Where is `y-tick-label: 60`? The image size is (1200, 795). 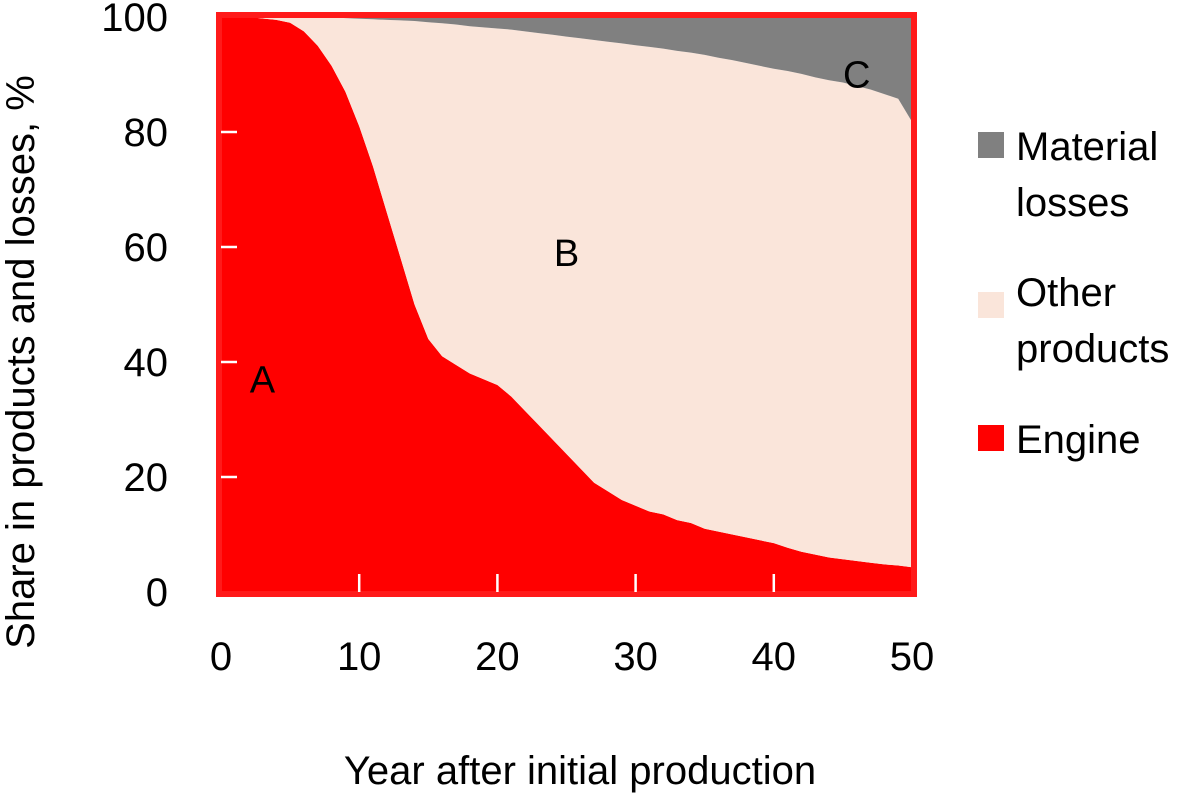 y-tick-label: 60 is located at coordinates (146, 248).